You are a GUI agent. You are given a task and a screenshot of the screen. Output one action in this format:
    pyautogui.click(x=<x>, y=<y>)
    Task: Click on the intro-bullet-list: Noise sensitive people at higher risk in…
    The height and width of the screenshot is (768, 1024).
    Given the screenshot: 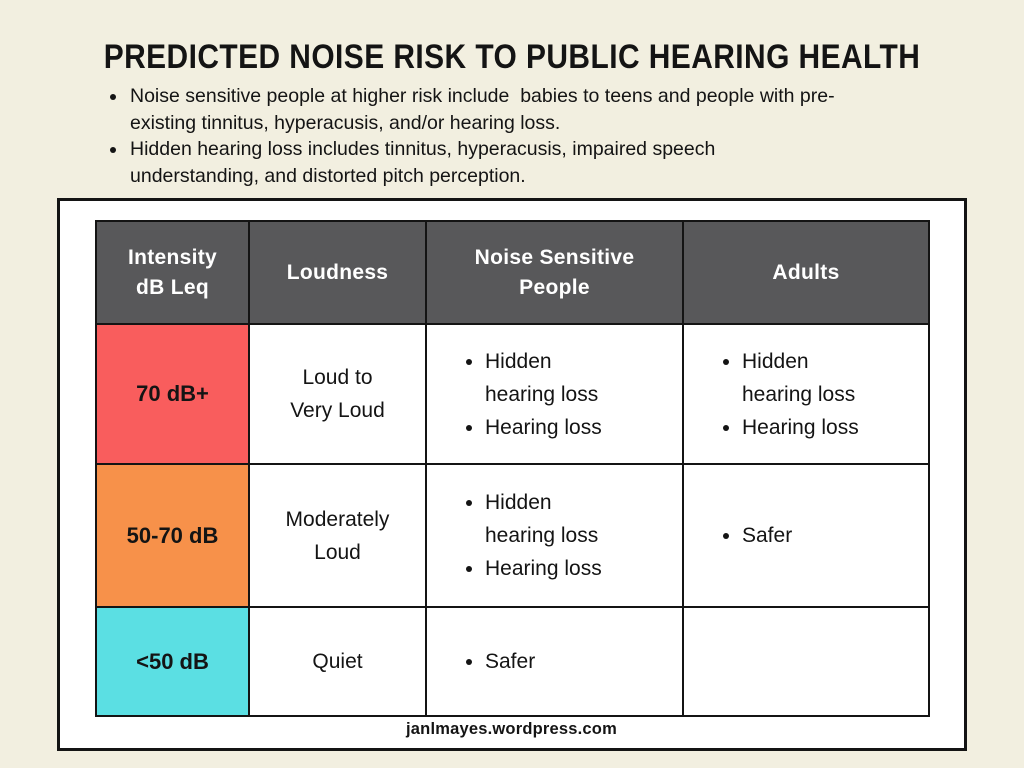 What is the action you would take?
    pyautogui.click(x=542, y=136)
    